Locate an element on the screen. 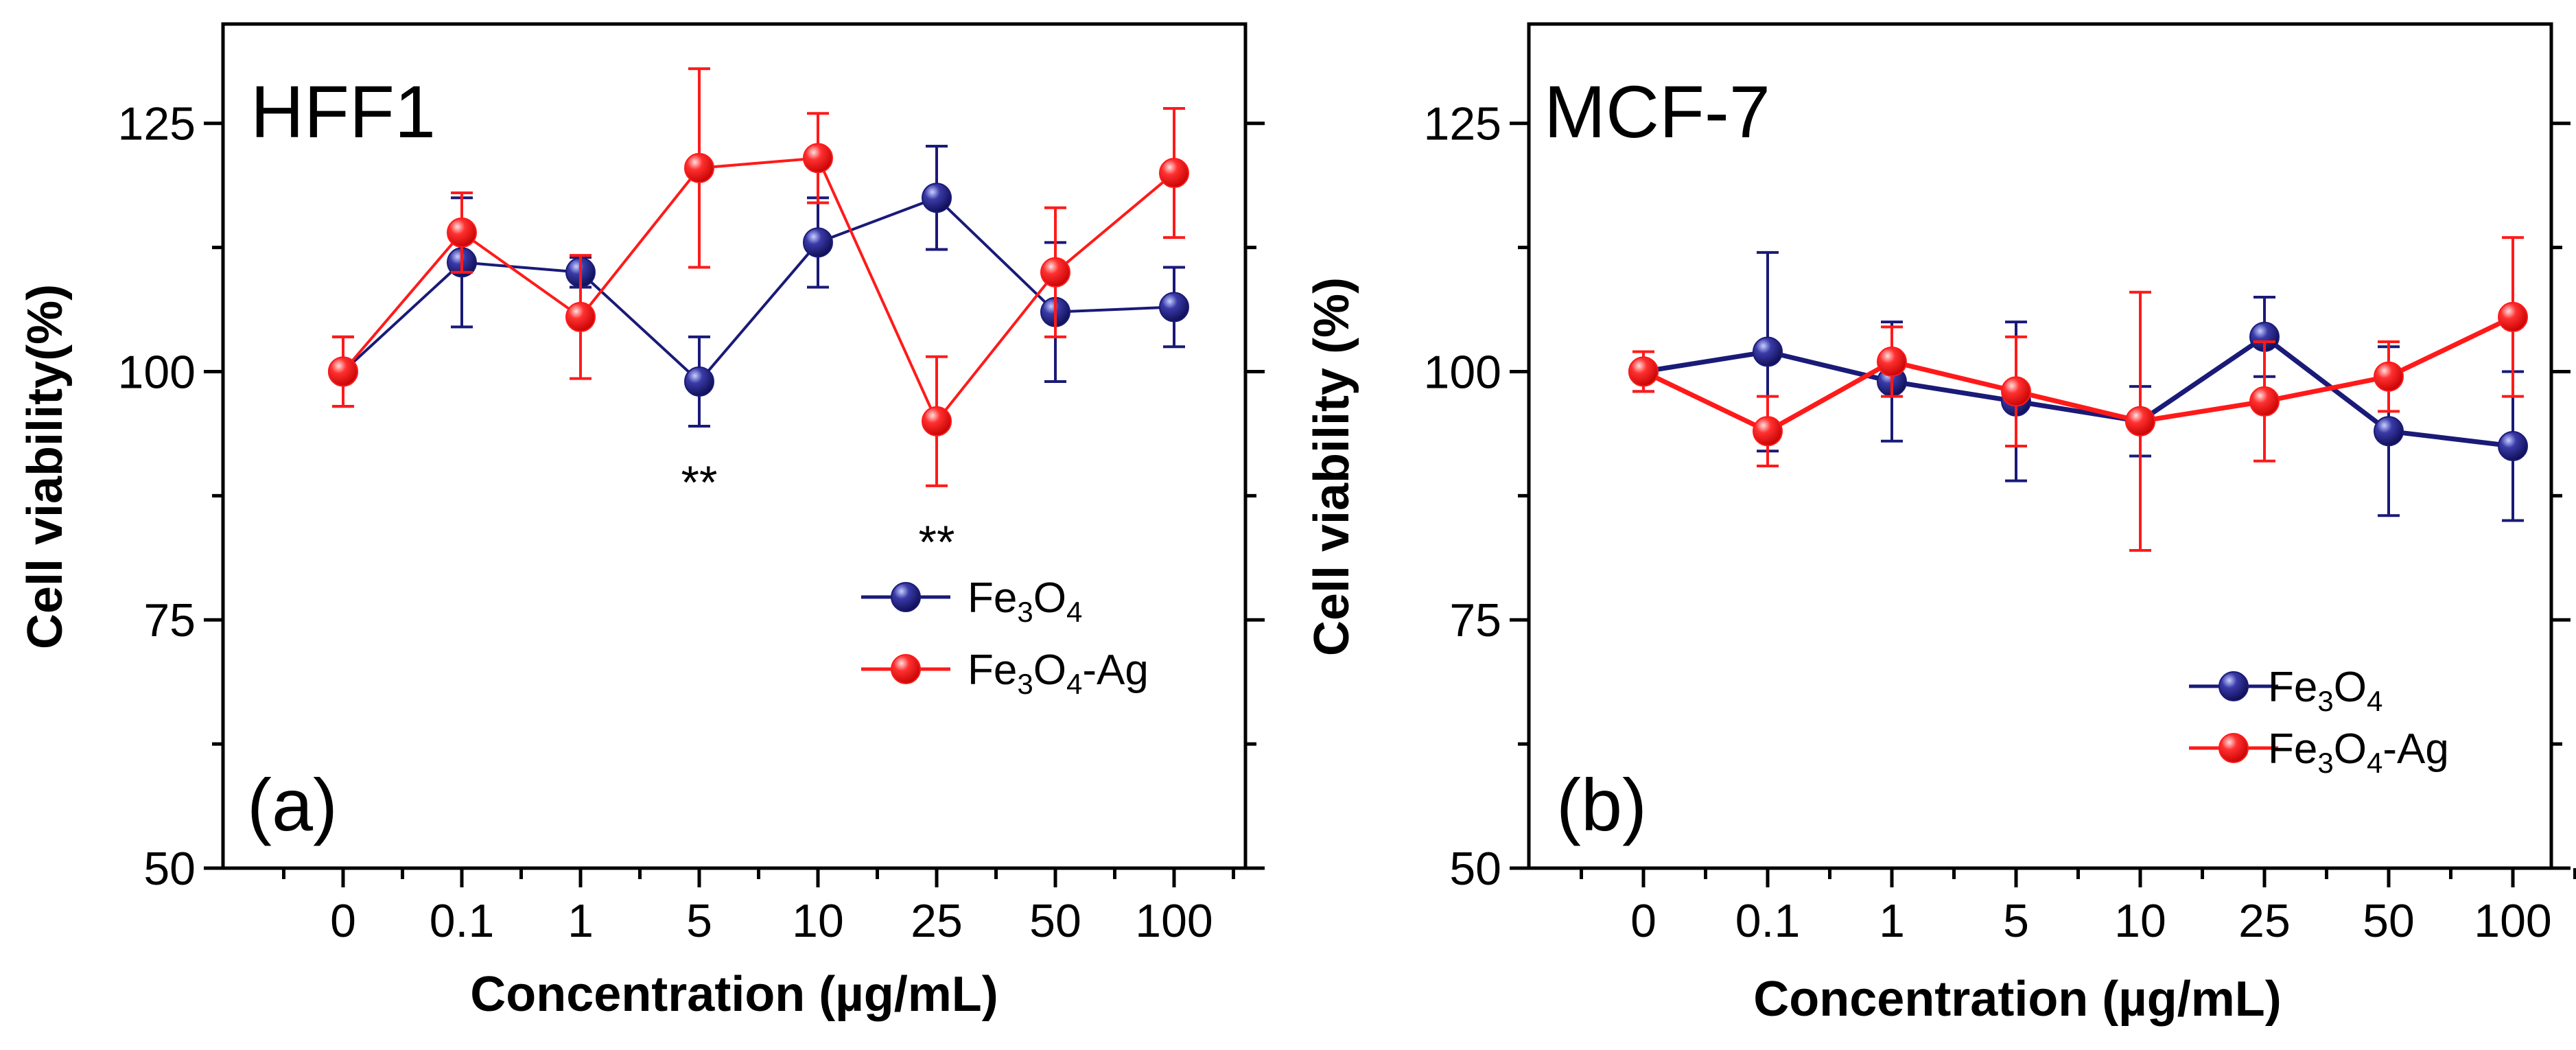 The width and height of the screenshot is (2576, 1050). series-layer is located at coordinates (2078, 394).